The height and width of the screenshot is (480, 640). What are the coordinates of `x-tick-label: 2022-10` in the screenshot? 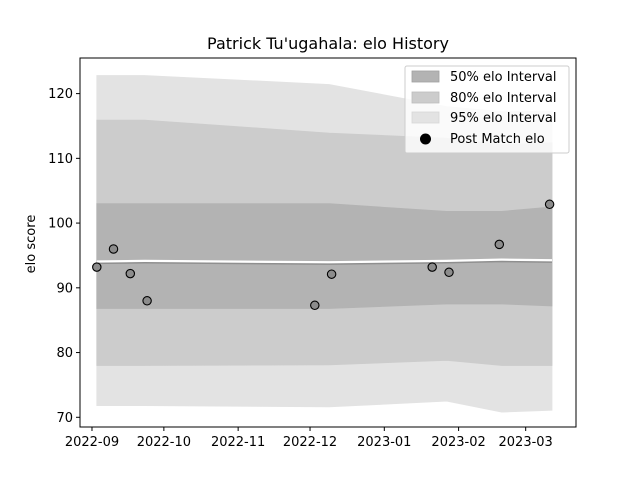 It's located at (164, 442).